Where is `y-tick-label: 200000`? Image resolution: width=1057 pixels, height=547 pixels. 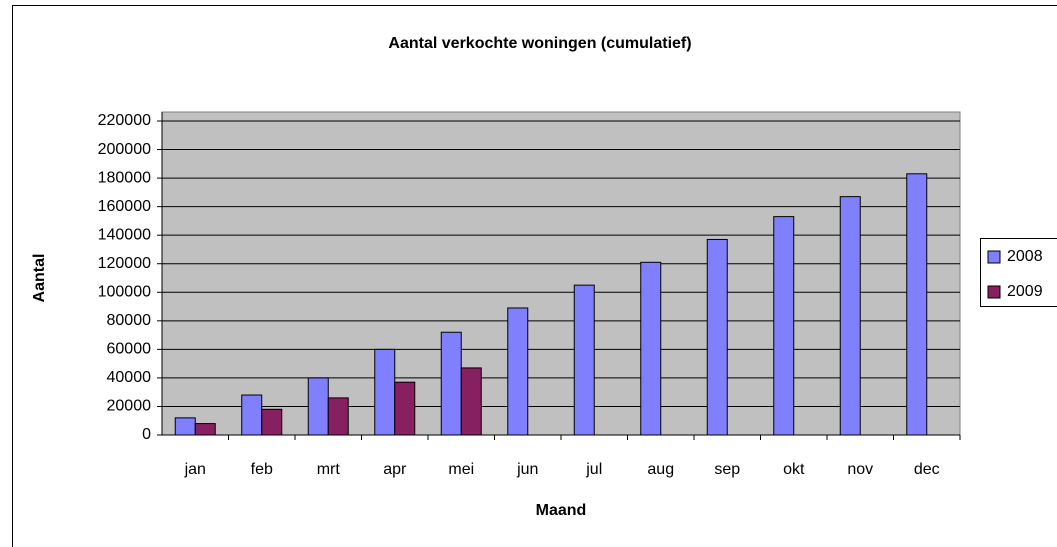
y-tick-label: 200000 is located at coordinates (124, 149).